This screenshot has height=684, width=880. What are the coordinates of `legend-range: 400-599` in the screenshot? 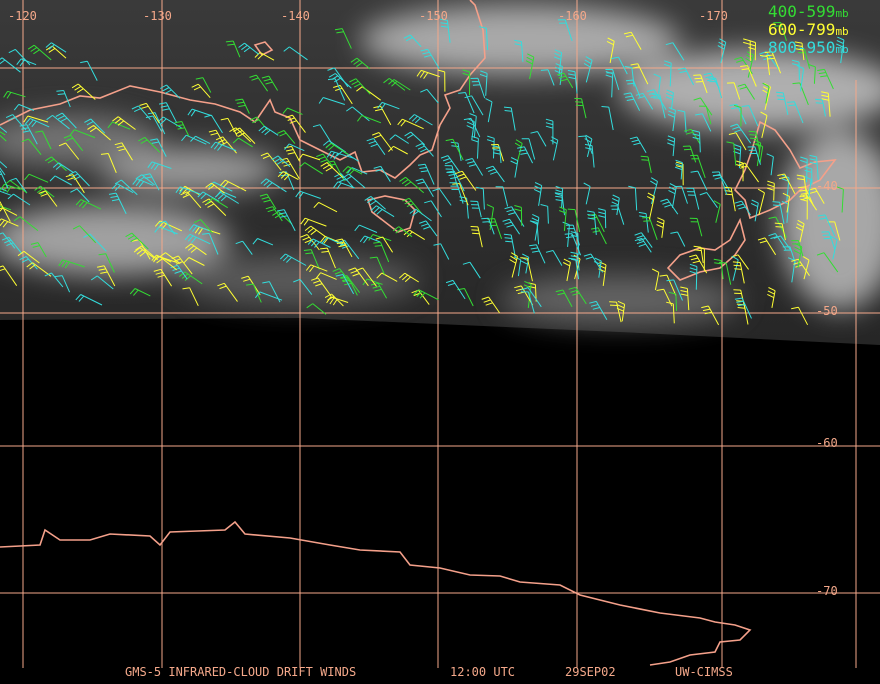 It's located at (801, 11).